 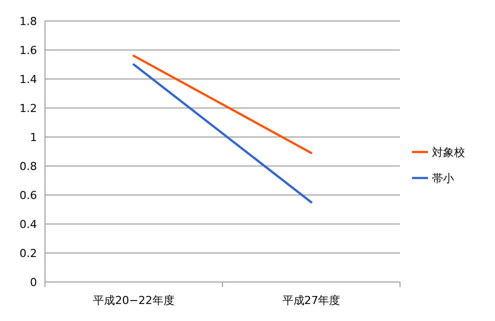 What do you see at coordinates (133, 300) in the screenshot?
I see `x-tick-label: 平成20−22年度` at bounding box center [133, 300].